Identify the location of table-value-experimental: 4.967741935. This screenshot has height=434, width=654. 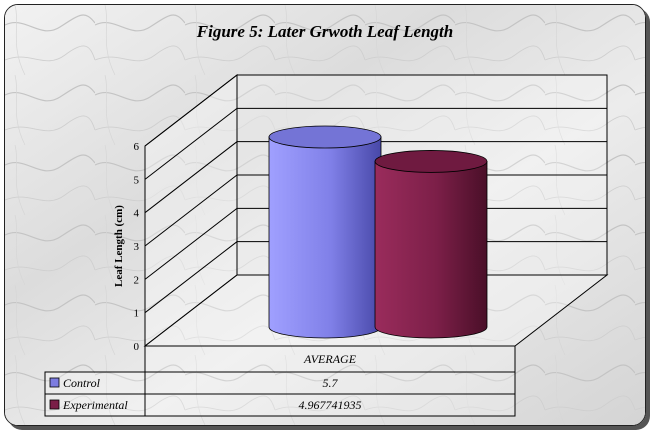
(330, 405).